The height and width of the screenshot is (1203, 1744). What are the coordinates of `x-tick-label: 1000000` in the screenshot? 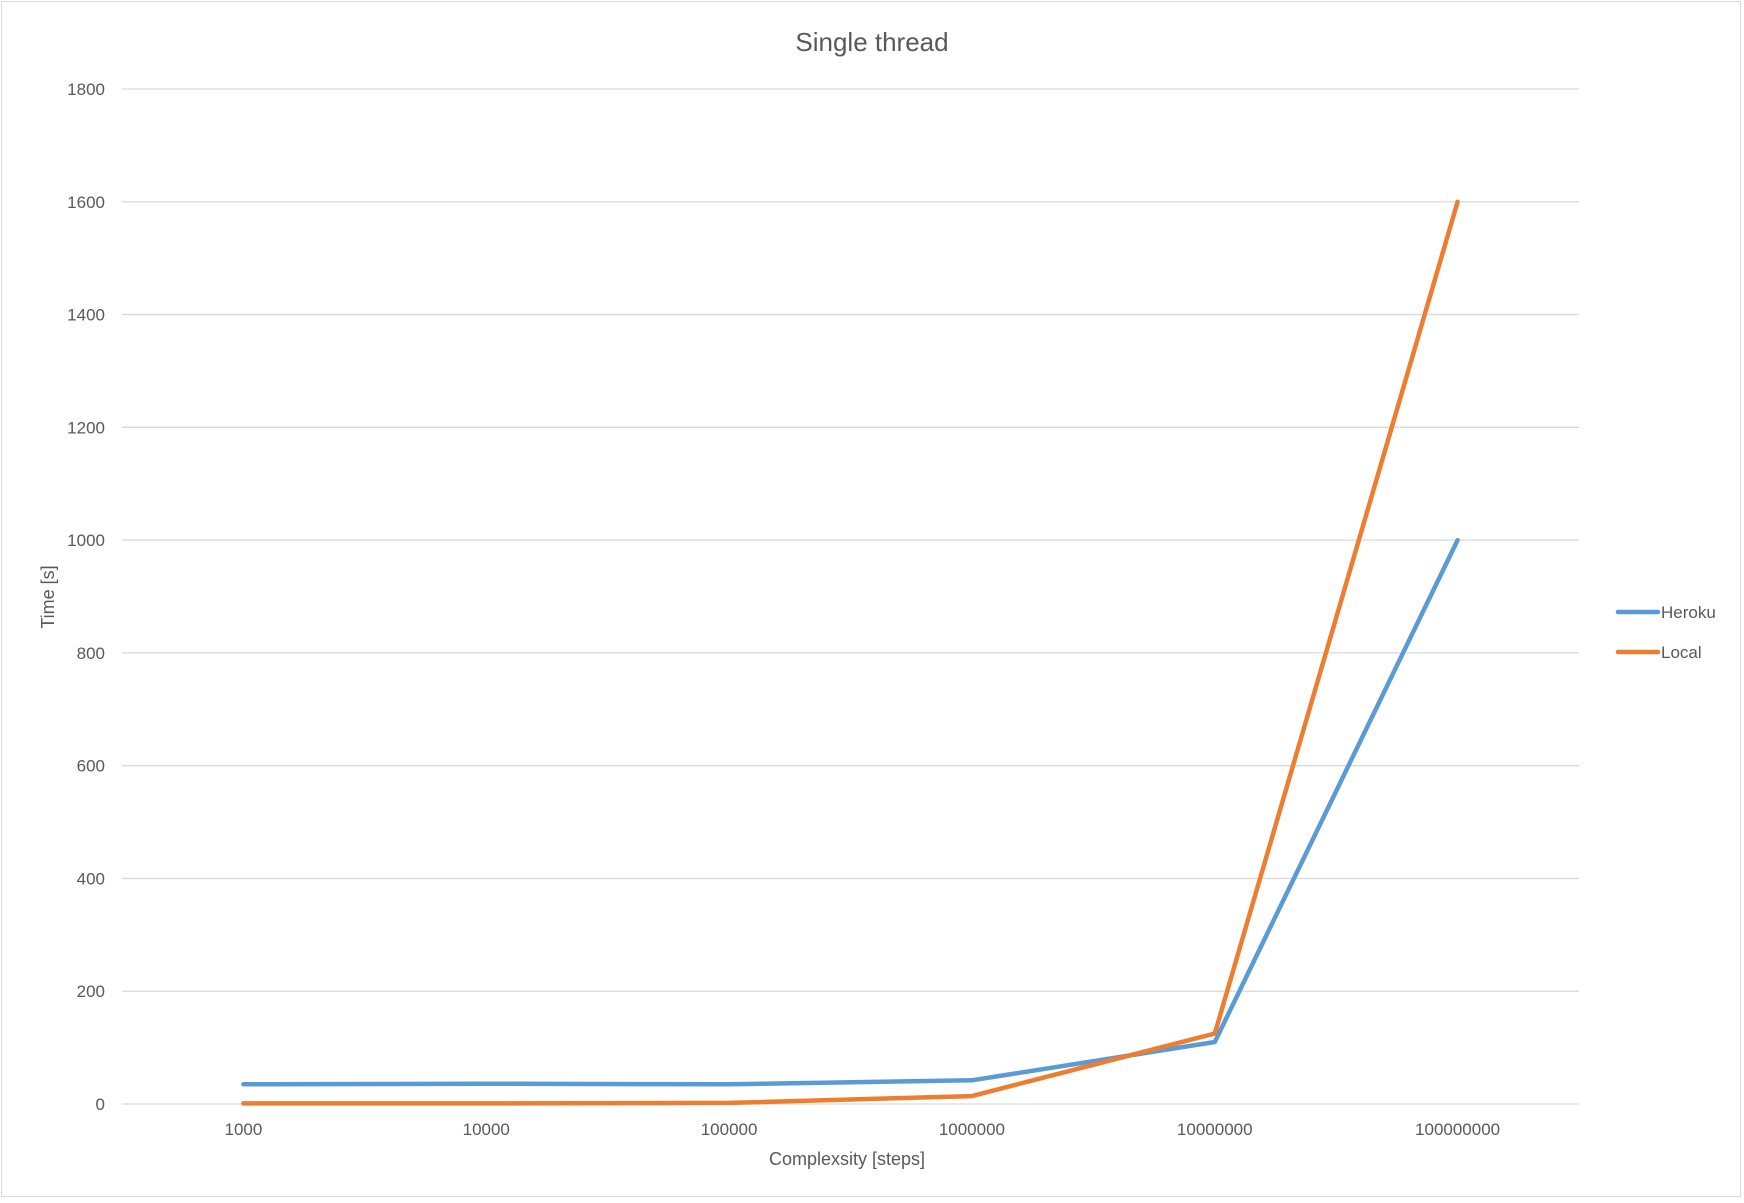 It's located at (972, 1129).